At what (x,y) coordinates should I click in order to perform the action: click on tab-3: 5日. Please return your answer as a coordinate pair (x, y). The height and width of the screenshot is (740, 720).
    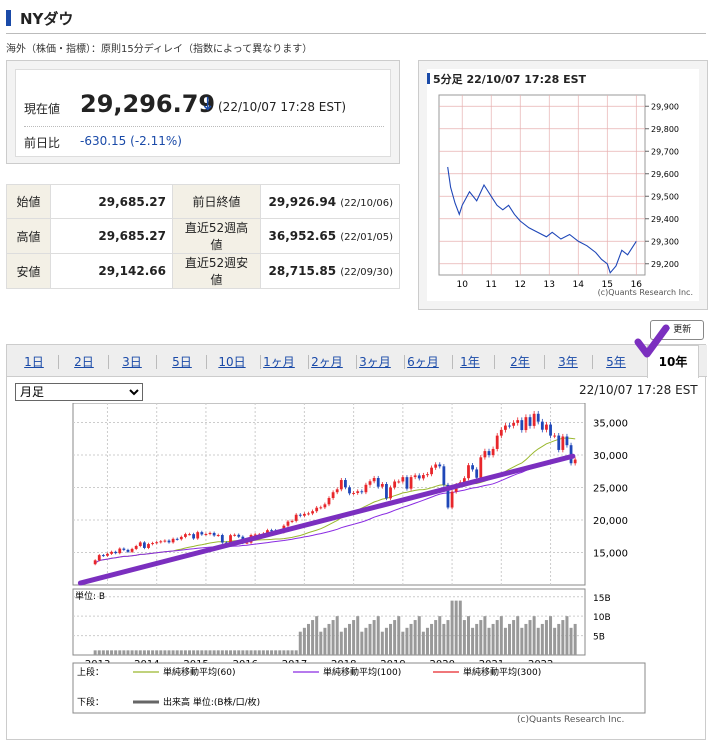
    Looking at the image, I should click on (182, 362).